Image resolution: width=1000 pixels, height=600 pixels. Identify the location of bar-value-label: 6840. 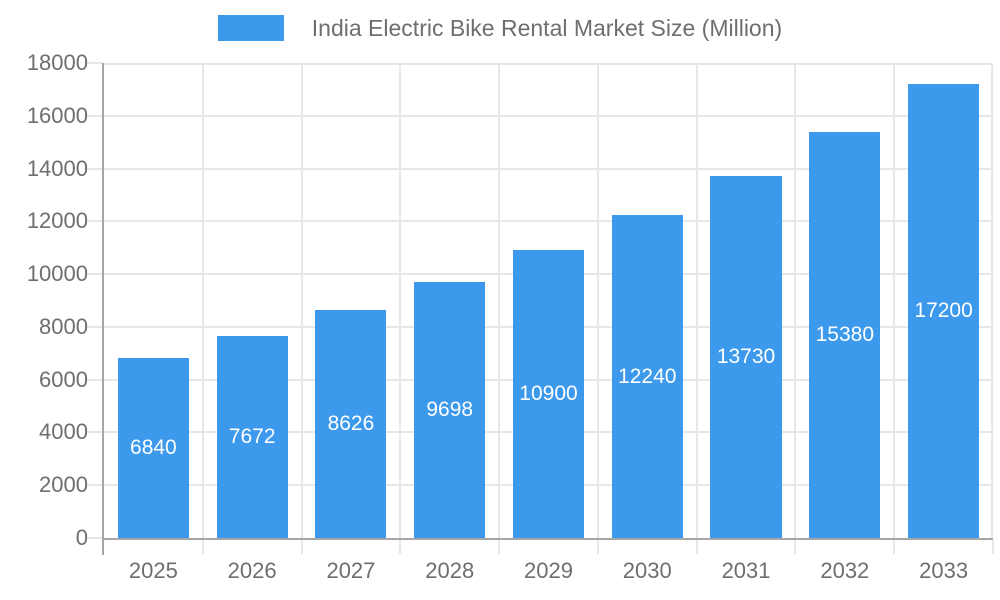
(153, 447).